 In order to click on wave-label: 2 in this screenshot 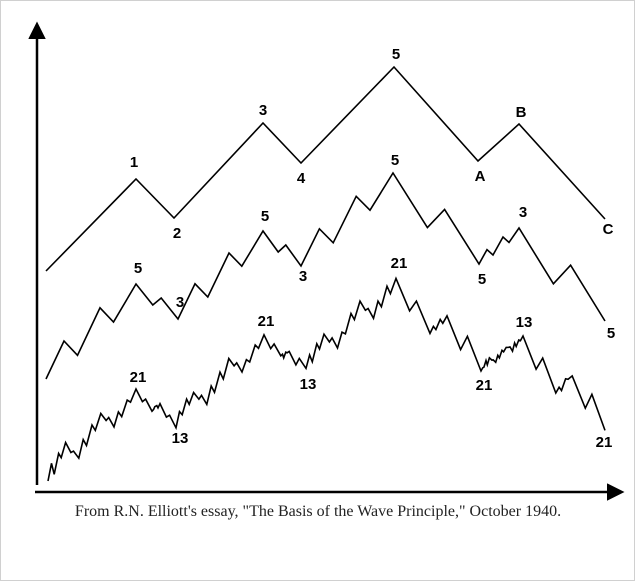, I will do `click(177, 233)`.